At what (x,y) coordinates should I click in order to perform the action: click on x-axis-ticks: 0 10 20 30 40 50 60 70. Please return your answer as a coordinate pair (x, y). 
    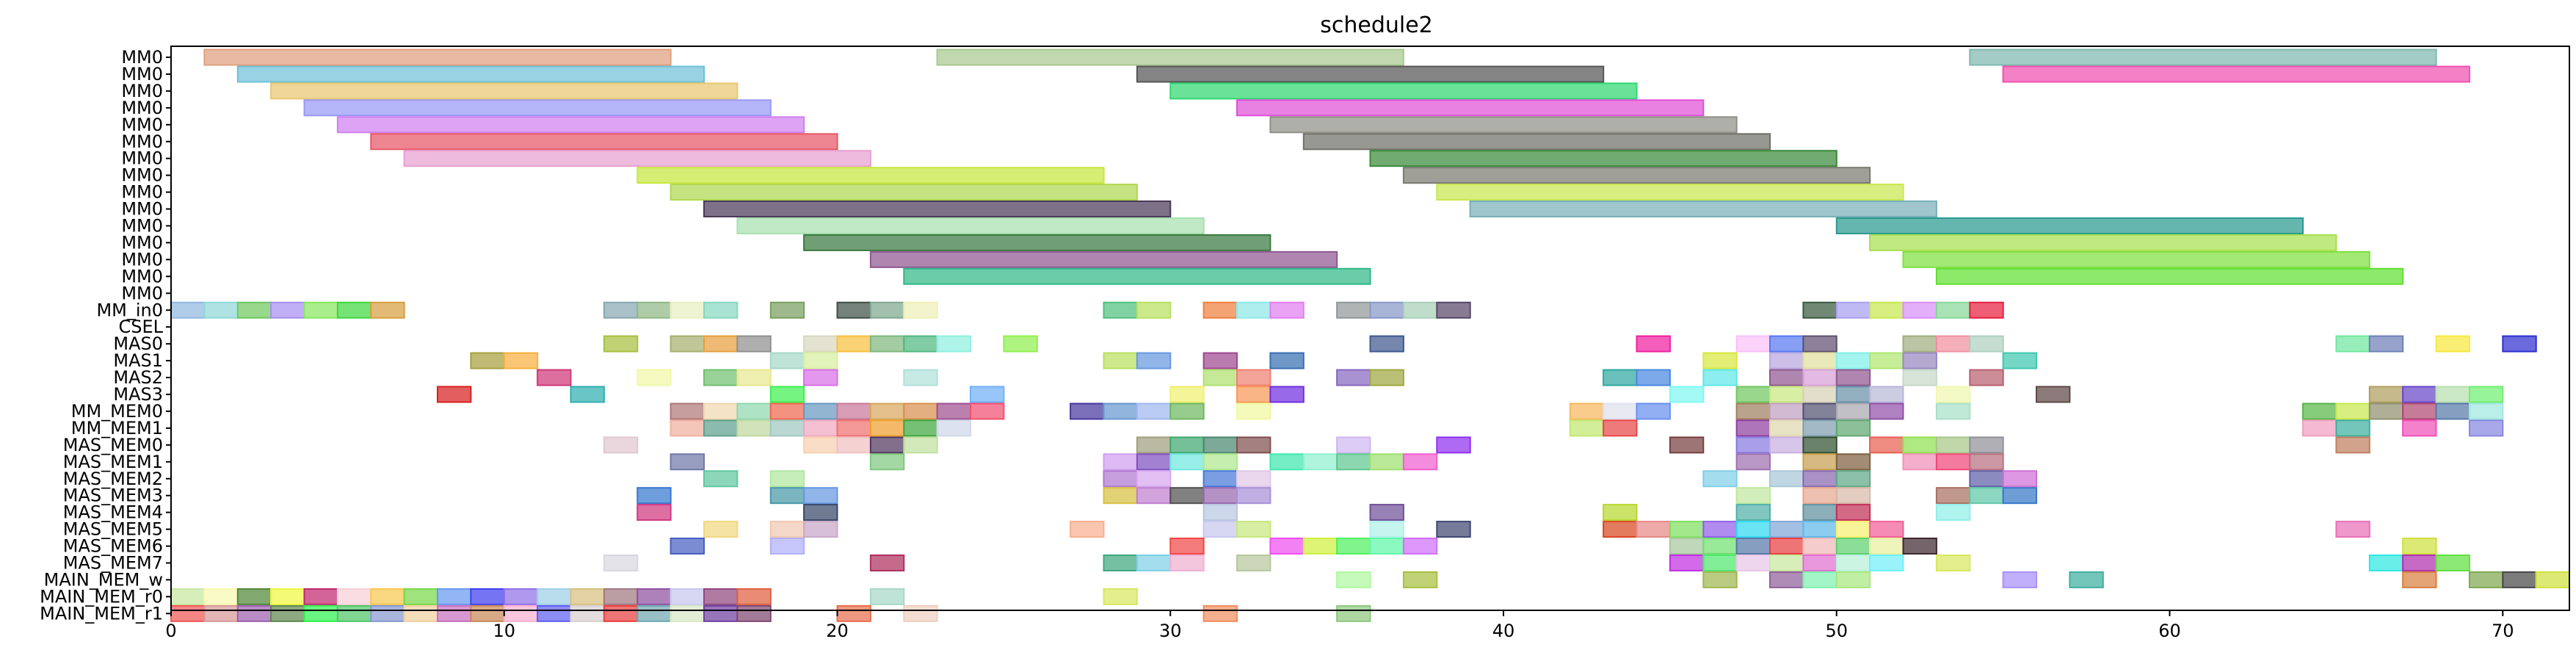
    Looking at the image, I should click on (1340, 625).